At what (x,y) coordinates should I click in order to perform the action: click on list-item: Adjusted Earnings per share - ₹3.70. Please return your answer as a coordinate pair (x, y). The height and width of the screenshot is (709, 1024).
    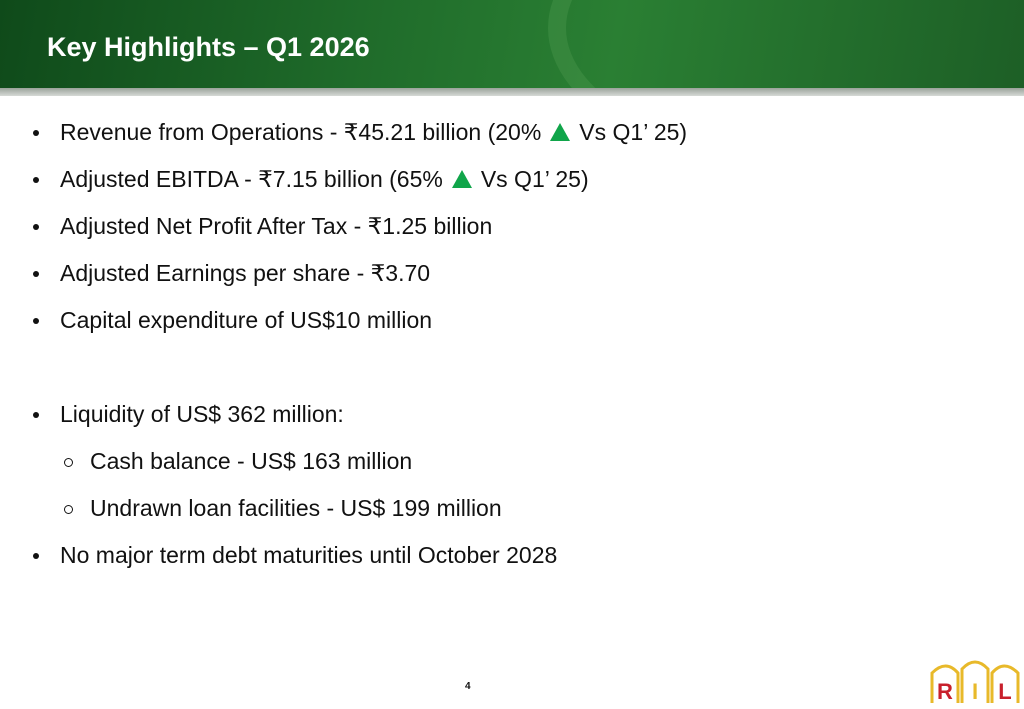
    Looking at the image, I should click on (245, 273).